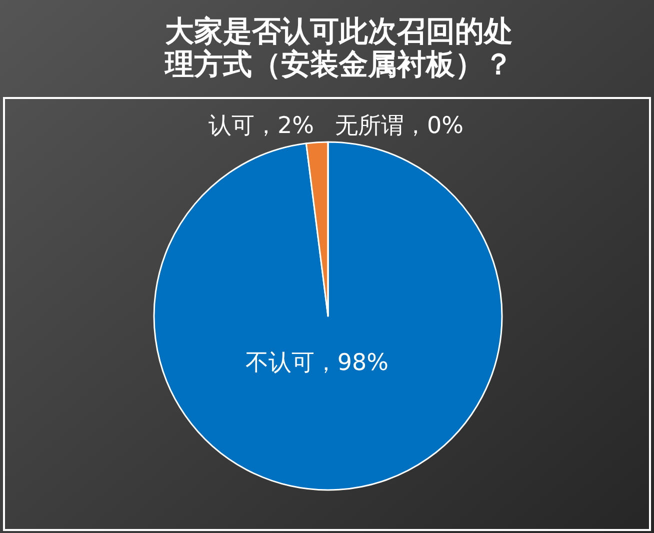  I want to click on category-label: 无所谓，0%, so click(399, 126).